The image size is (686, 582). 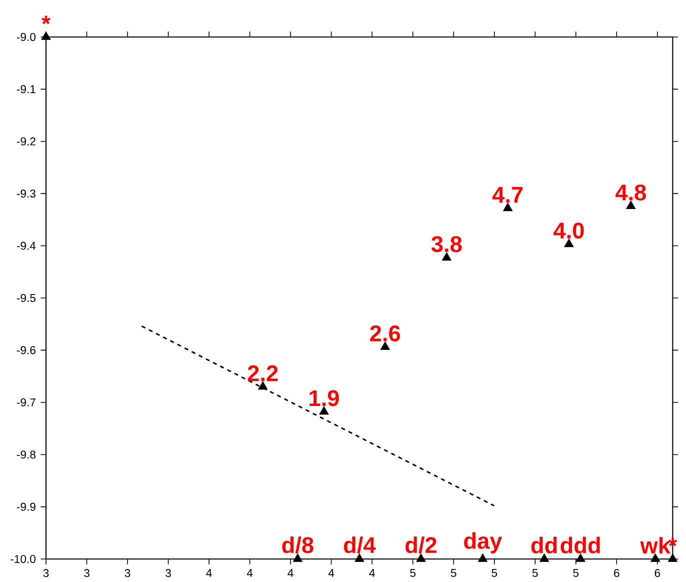 What do you see at coordinates (26, 246) in the screenshot?
I see `y-tick-label: -9.4` at bounding box center [26, 246].